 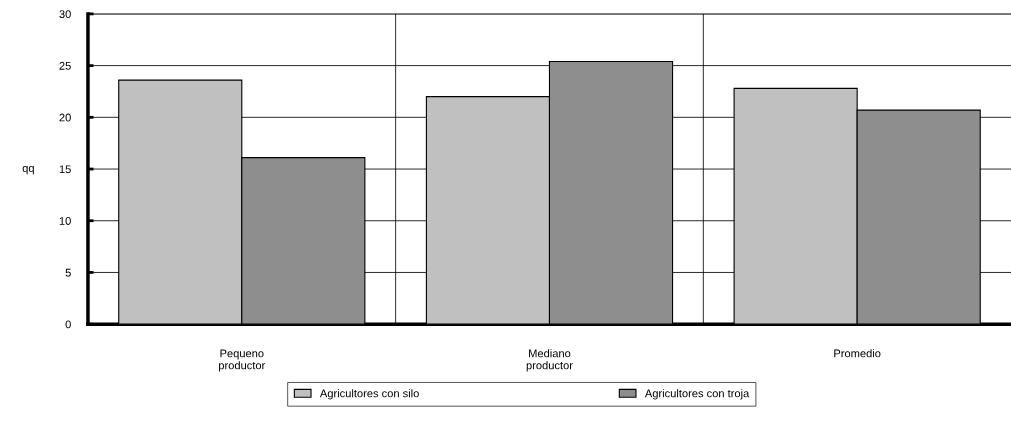 I want to click on legend-label: Agricultores con troja, so click(x=697, y=394).